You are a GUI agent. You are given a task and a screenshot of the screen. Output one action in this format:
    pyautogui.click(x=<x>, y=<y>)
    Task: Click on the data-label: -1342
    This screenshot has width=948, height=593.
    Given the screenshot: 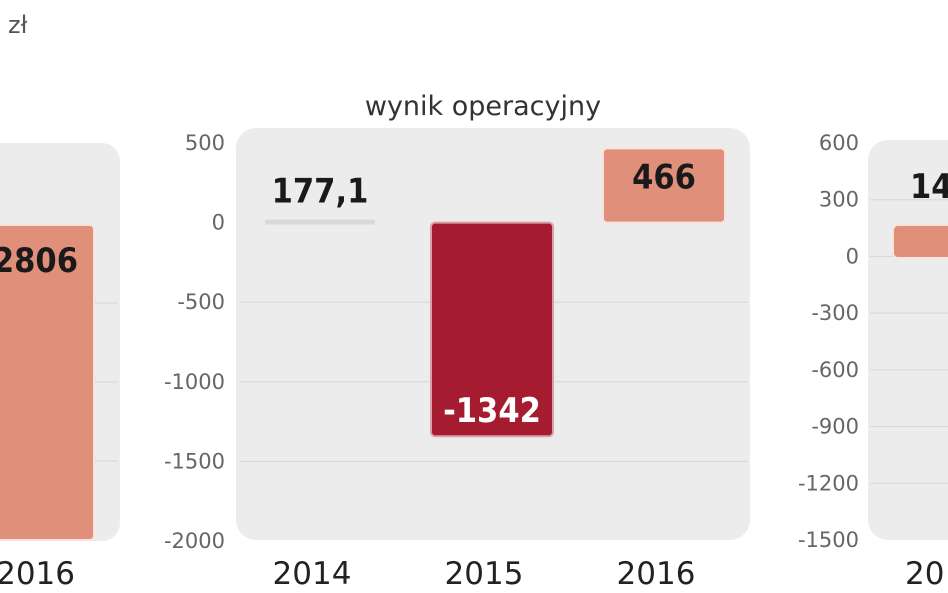 What is the action you would take?
    pyautogui.click(x=492, y=411)
    